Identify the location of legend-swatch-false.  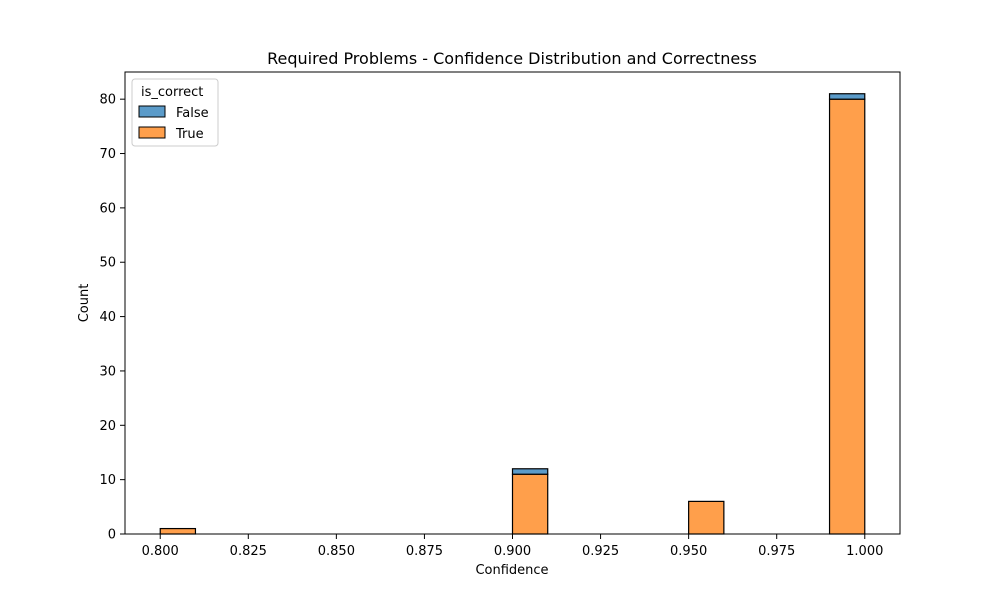
(152, 111).